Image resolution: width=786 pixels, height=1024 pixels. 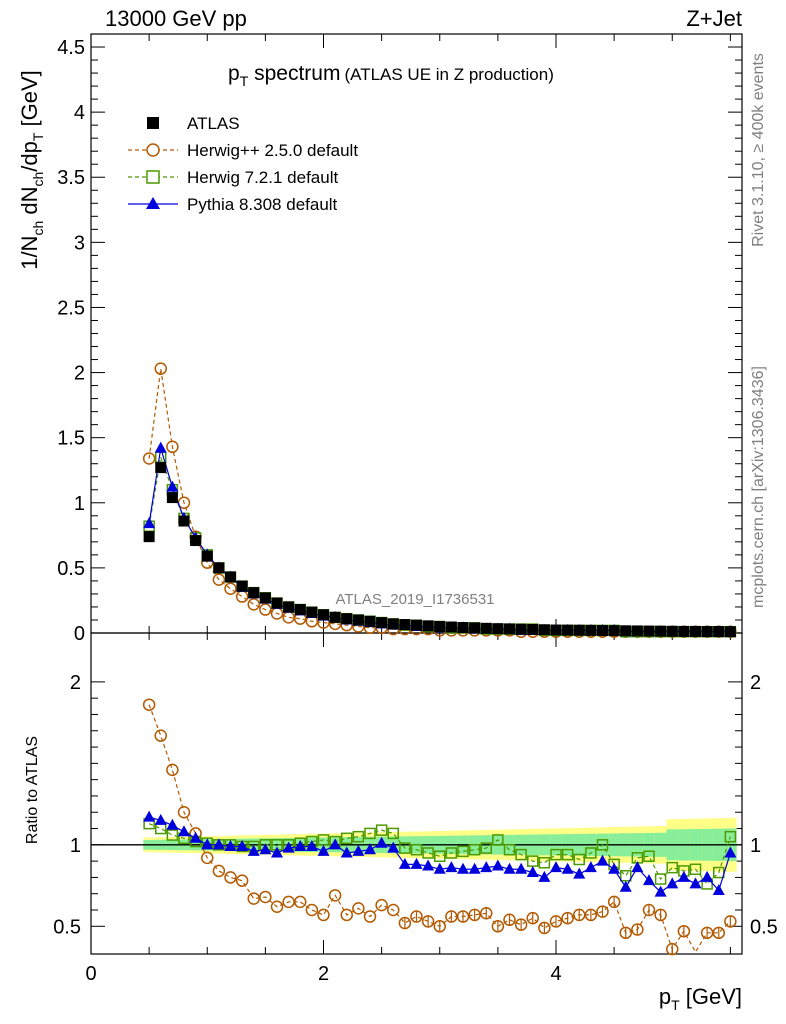 What do you see at coordinates (71, 569) in the screenshot?
I see `main-ytick-label: 0.5` at bounding box center [71, 569].